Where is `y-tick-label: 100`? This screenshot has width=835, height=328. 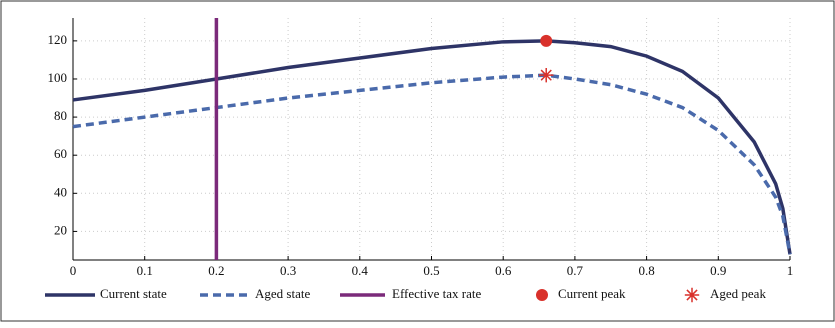 y-tick-label: 100 is located at coordinates (58, 77).